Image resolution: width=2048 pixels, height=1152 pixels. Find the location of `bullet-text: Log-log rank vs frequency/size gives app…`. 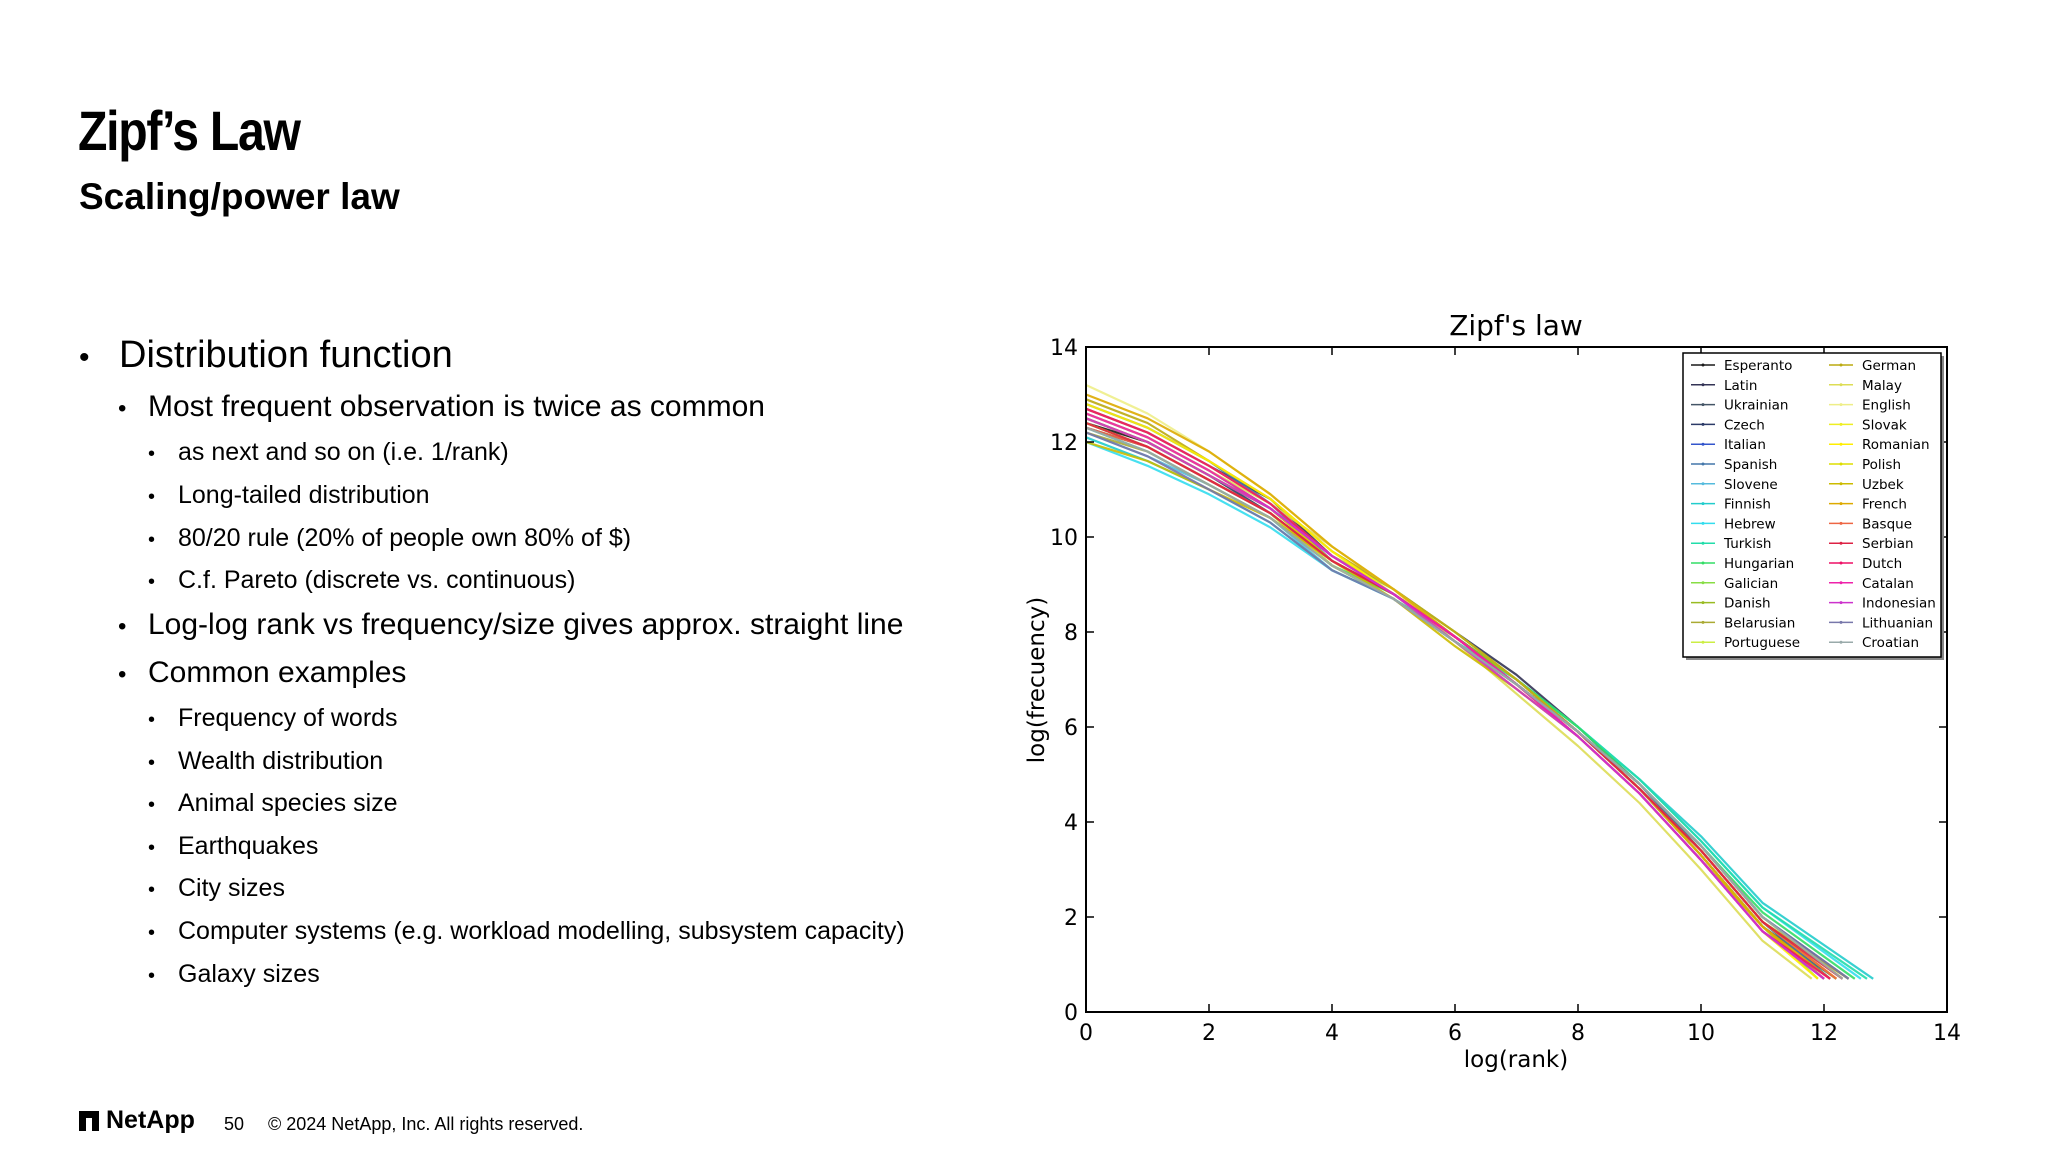

bullet-text: Log-log rank vs frequency/size gives app… is located at coordinates (526, 624).